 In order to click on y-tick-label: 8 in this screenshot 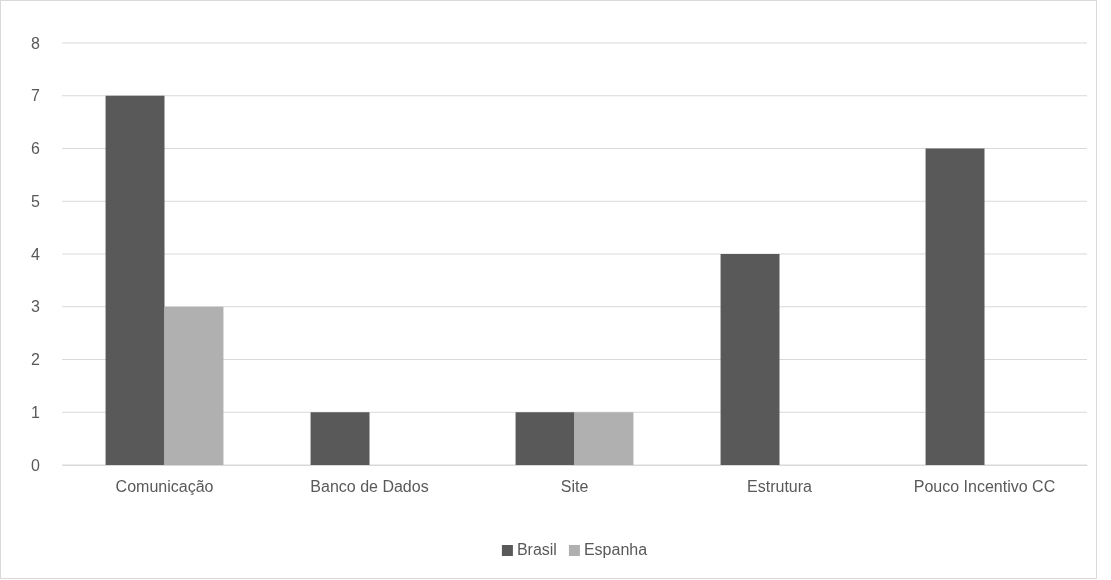, I will do `click(36, 43)`.